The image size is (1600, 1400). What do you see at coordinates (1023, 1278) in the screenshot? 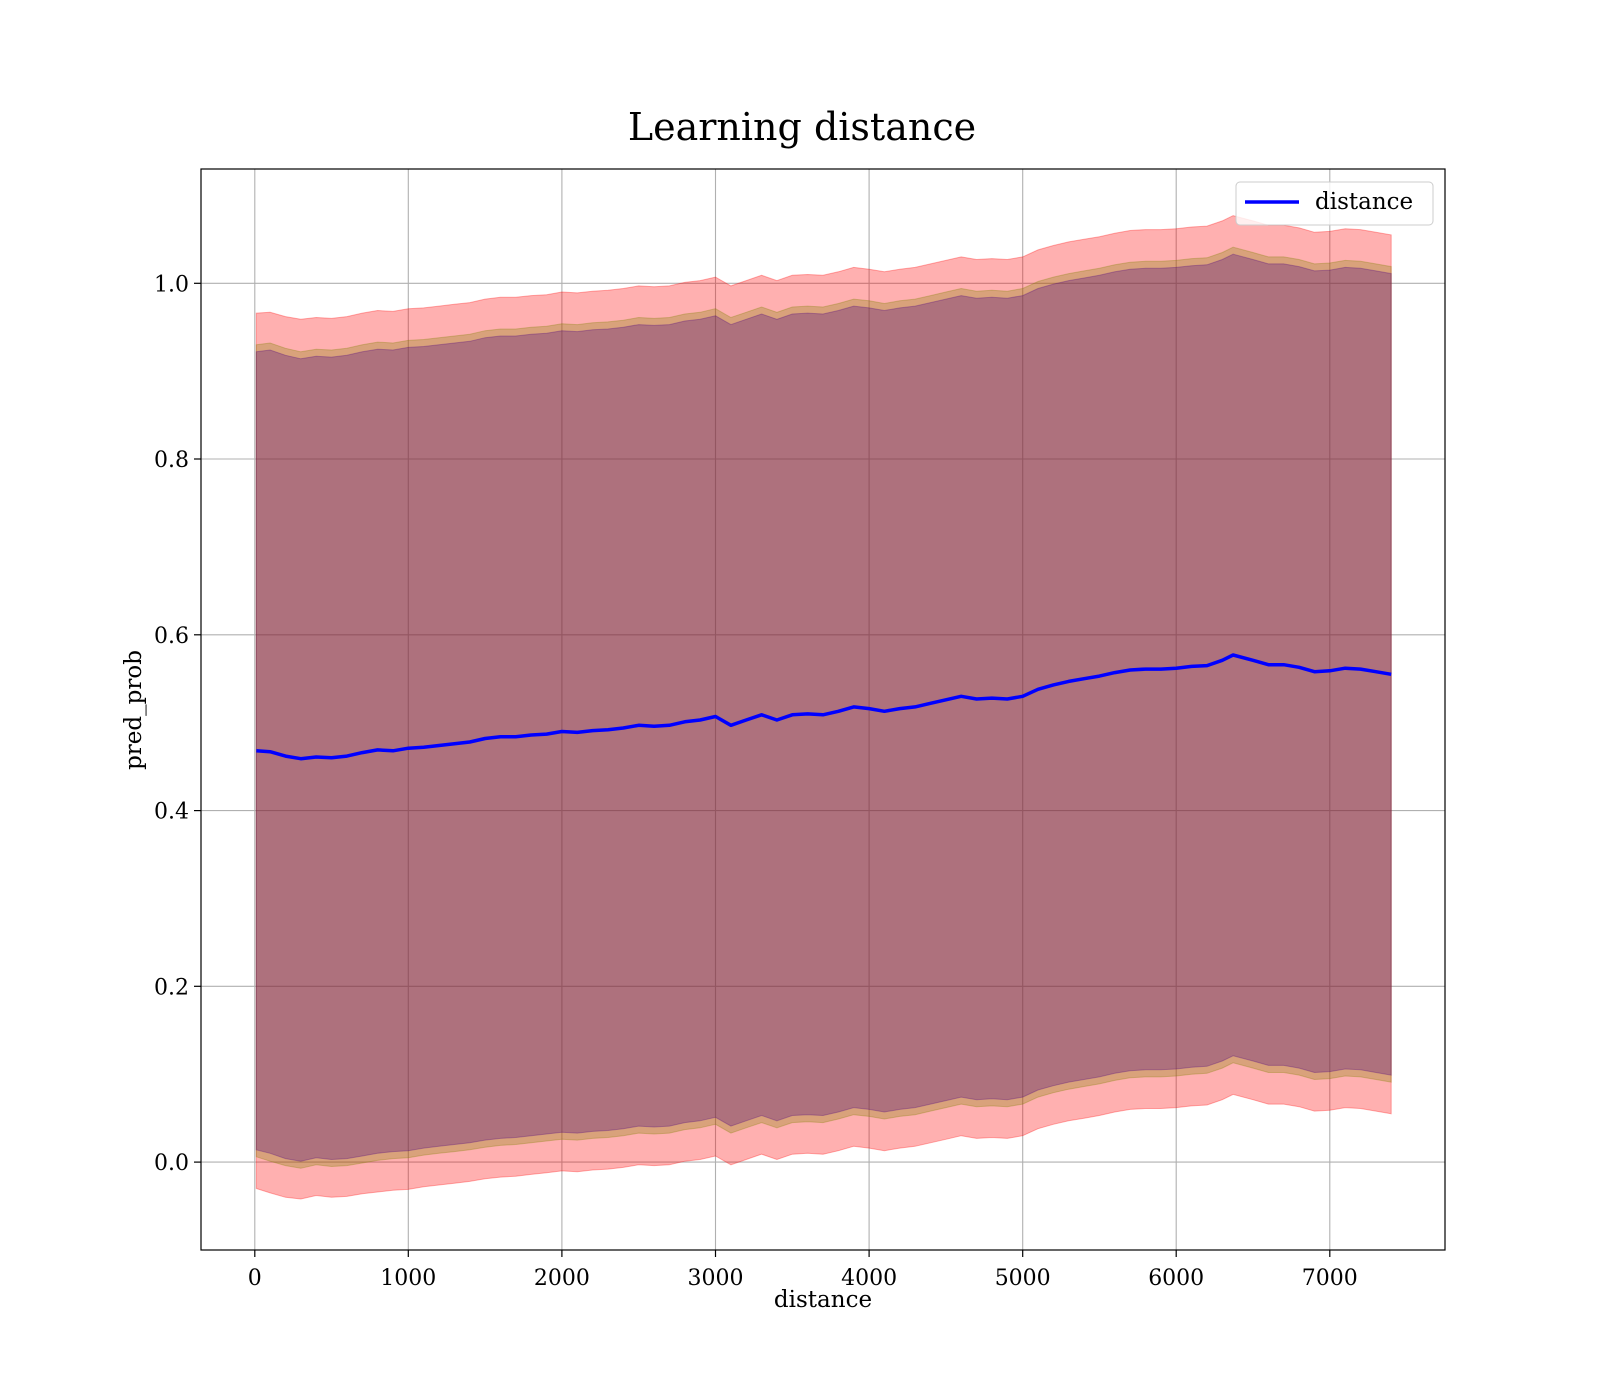
I see `x-tick-label: 5000` at bounding box center [1023, 1278].